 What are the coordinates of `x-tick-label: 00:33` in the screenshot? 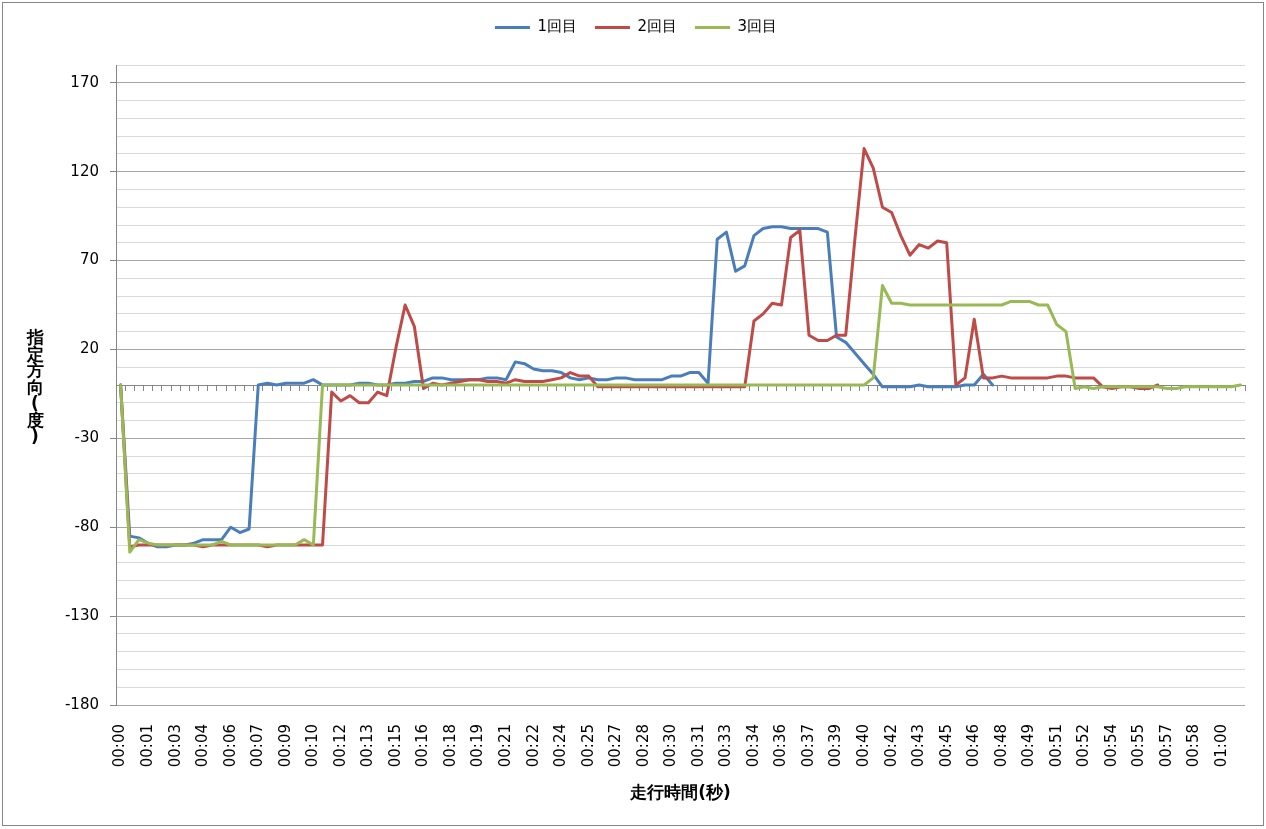 It's located at (725, 746).